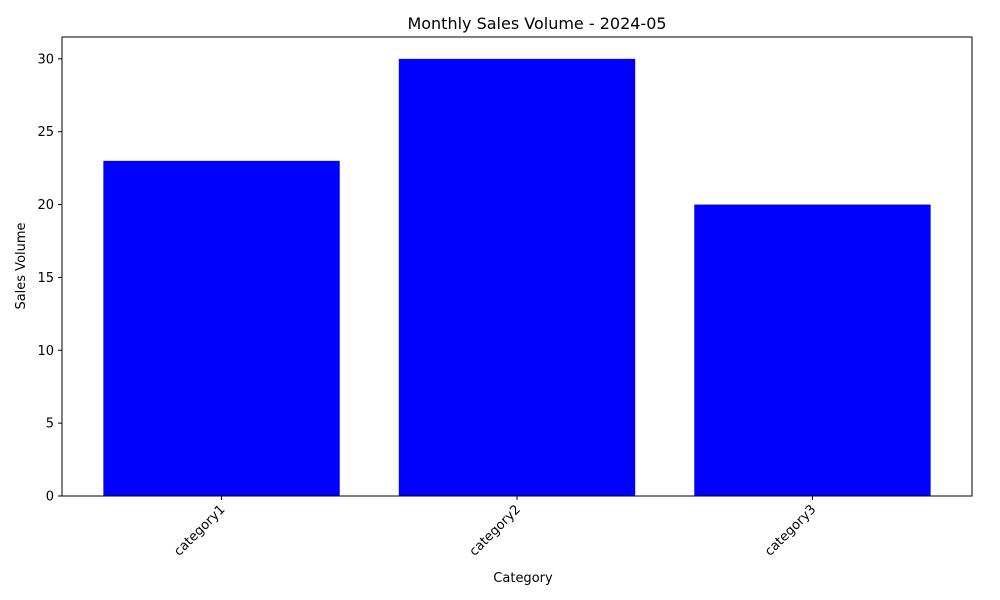  What do you see at coordinates (45, 351) in the screenshot?
I see `y-tick-label: 10` at bounding box center [45, 351].